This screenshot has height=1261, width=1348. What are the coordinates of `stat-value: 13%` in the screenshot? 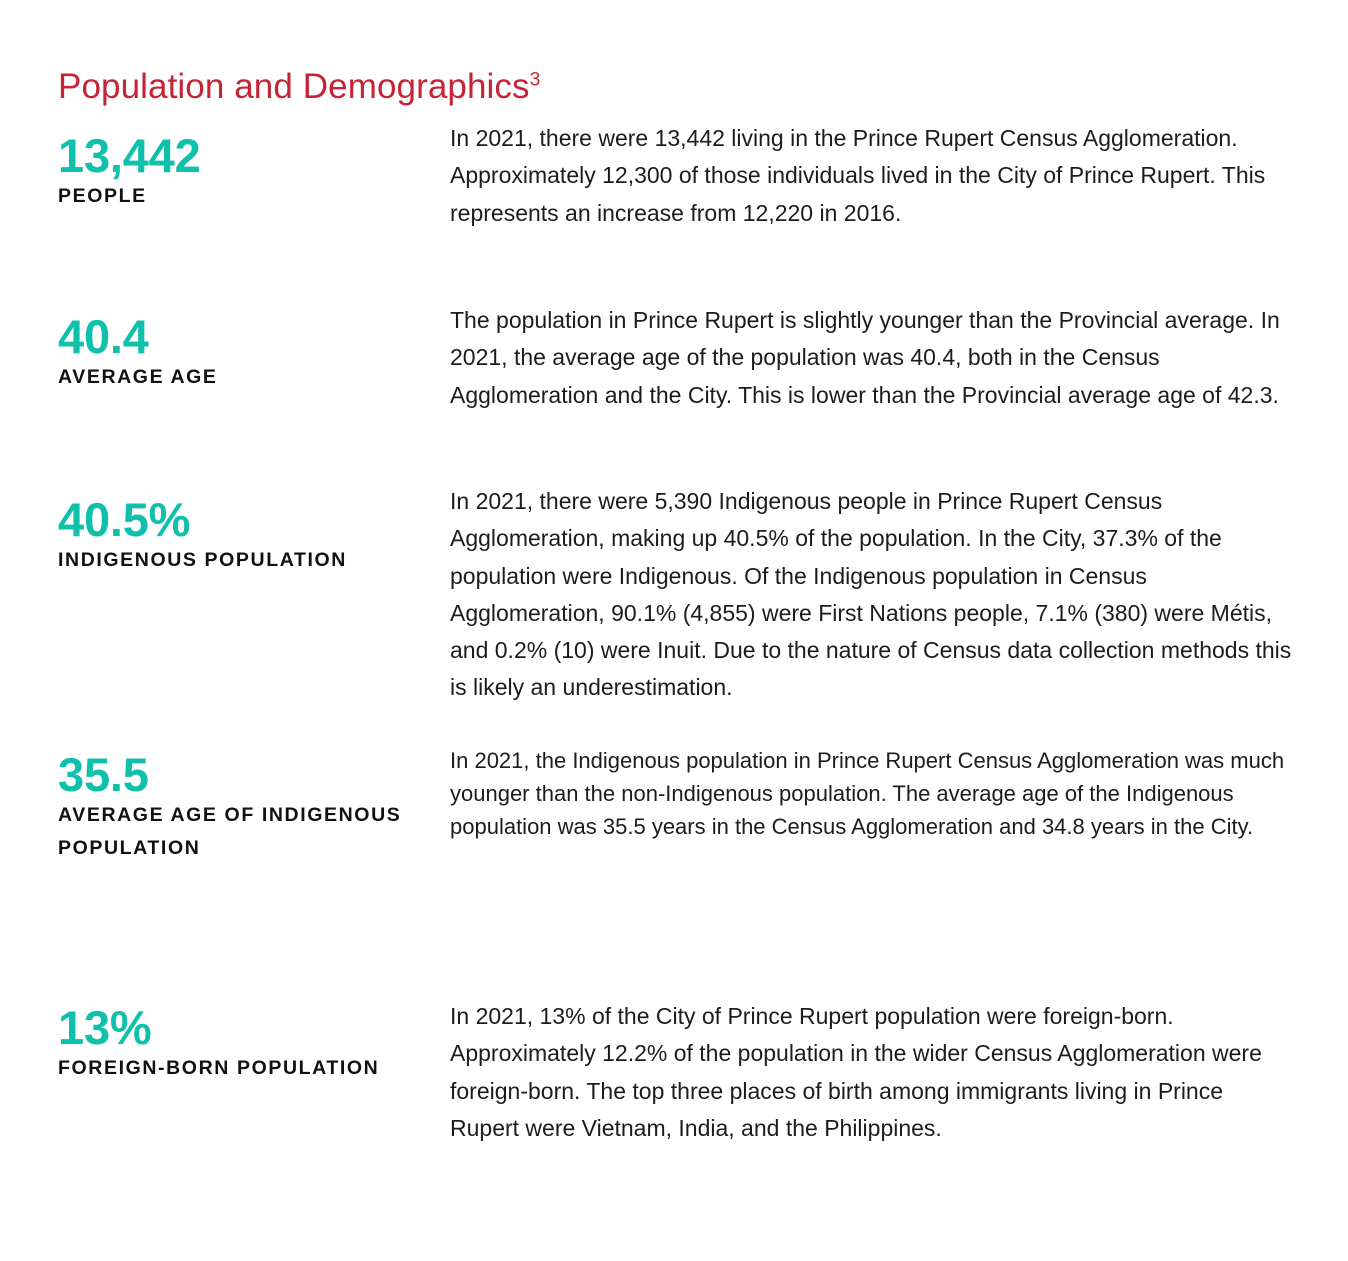 It's located at (105, 1027).